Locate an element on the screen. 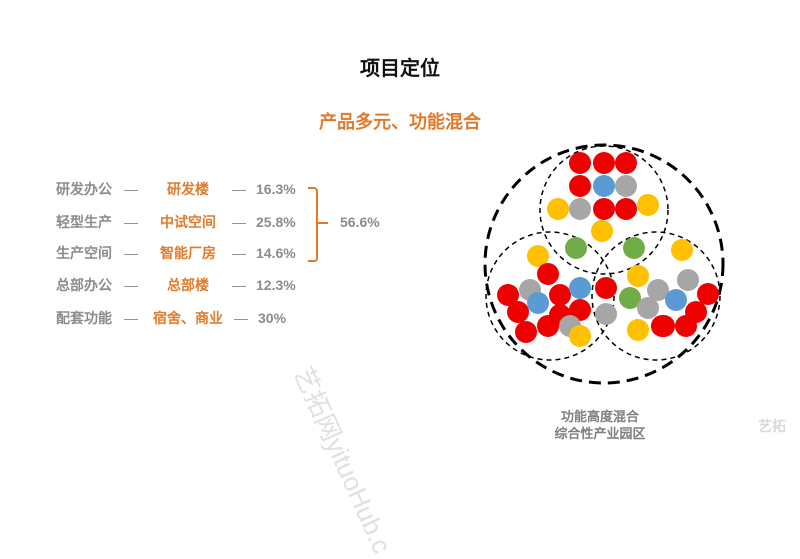  table-row: 生产空间 — 智能厂房 — 14.6% is located at coordinates (165, 253).